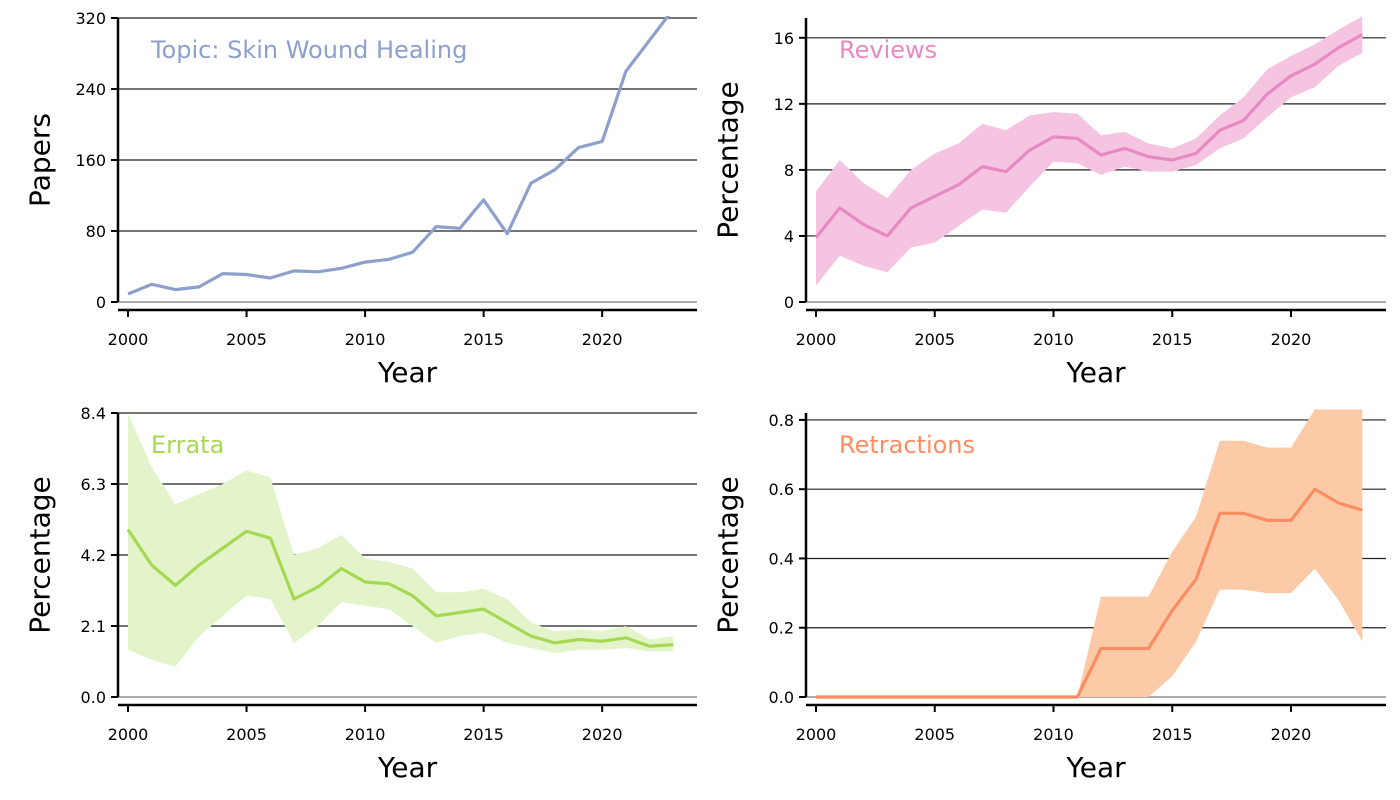  I want to click on y-tick-label: 0.2, so click(781, 628).